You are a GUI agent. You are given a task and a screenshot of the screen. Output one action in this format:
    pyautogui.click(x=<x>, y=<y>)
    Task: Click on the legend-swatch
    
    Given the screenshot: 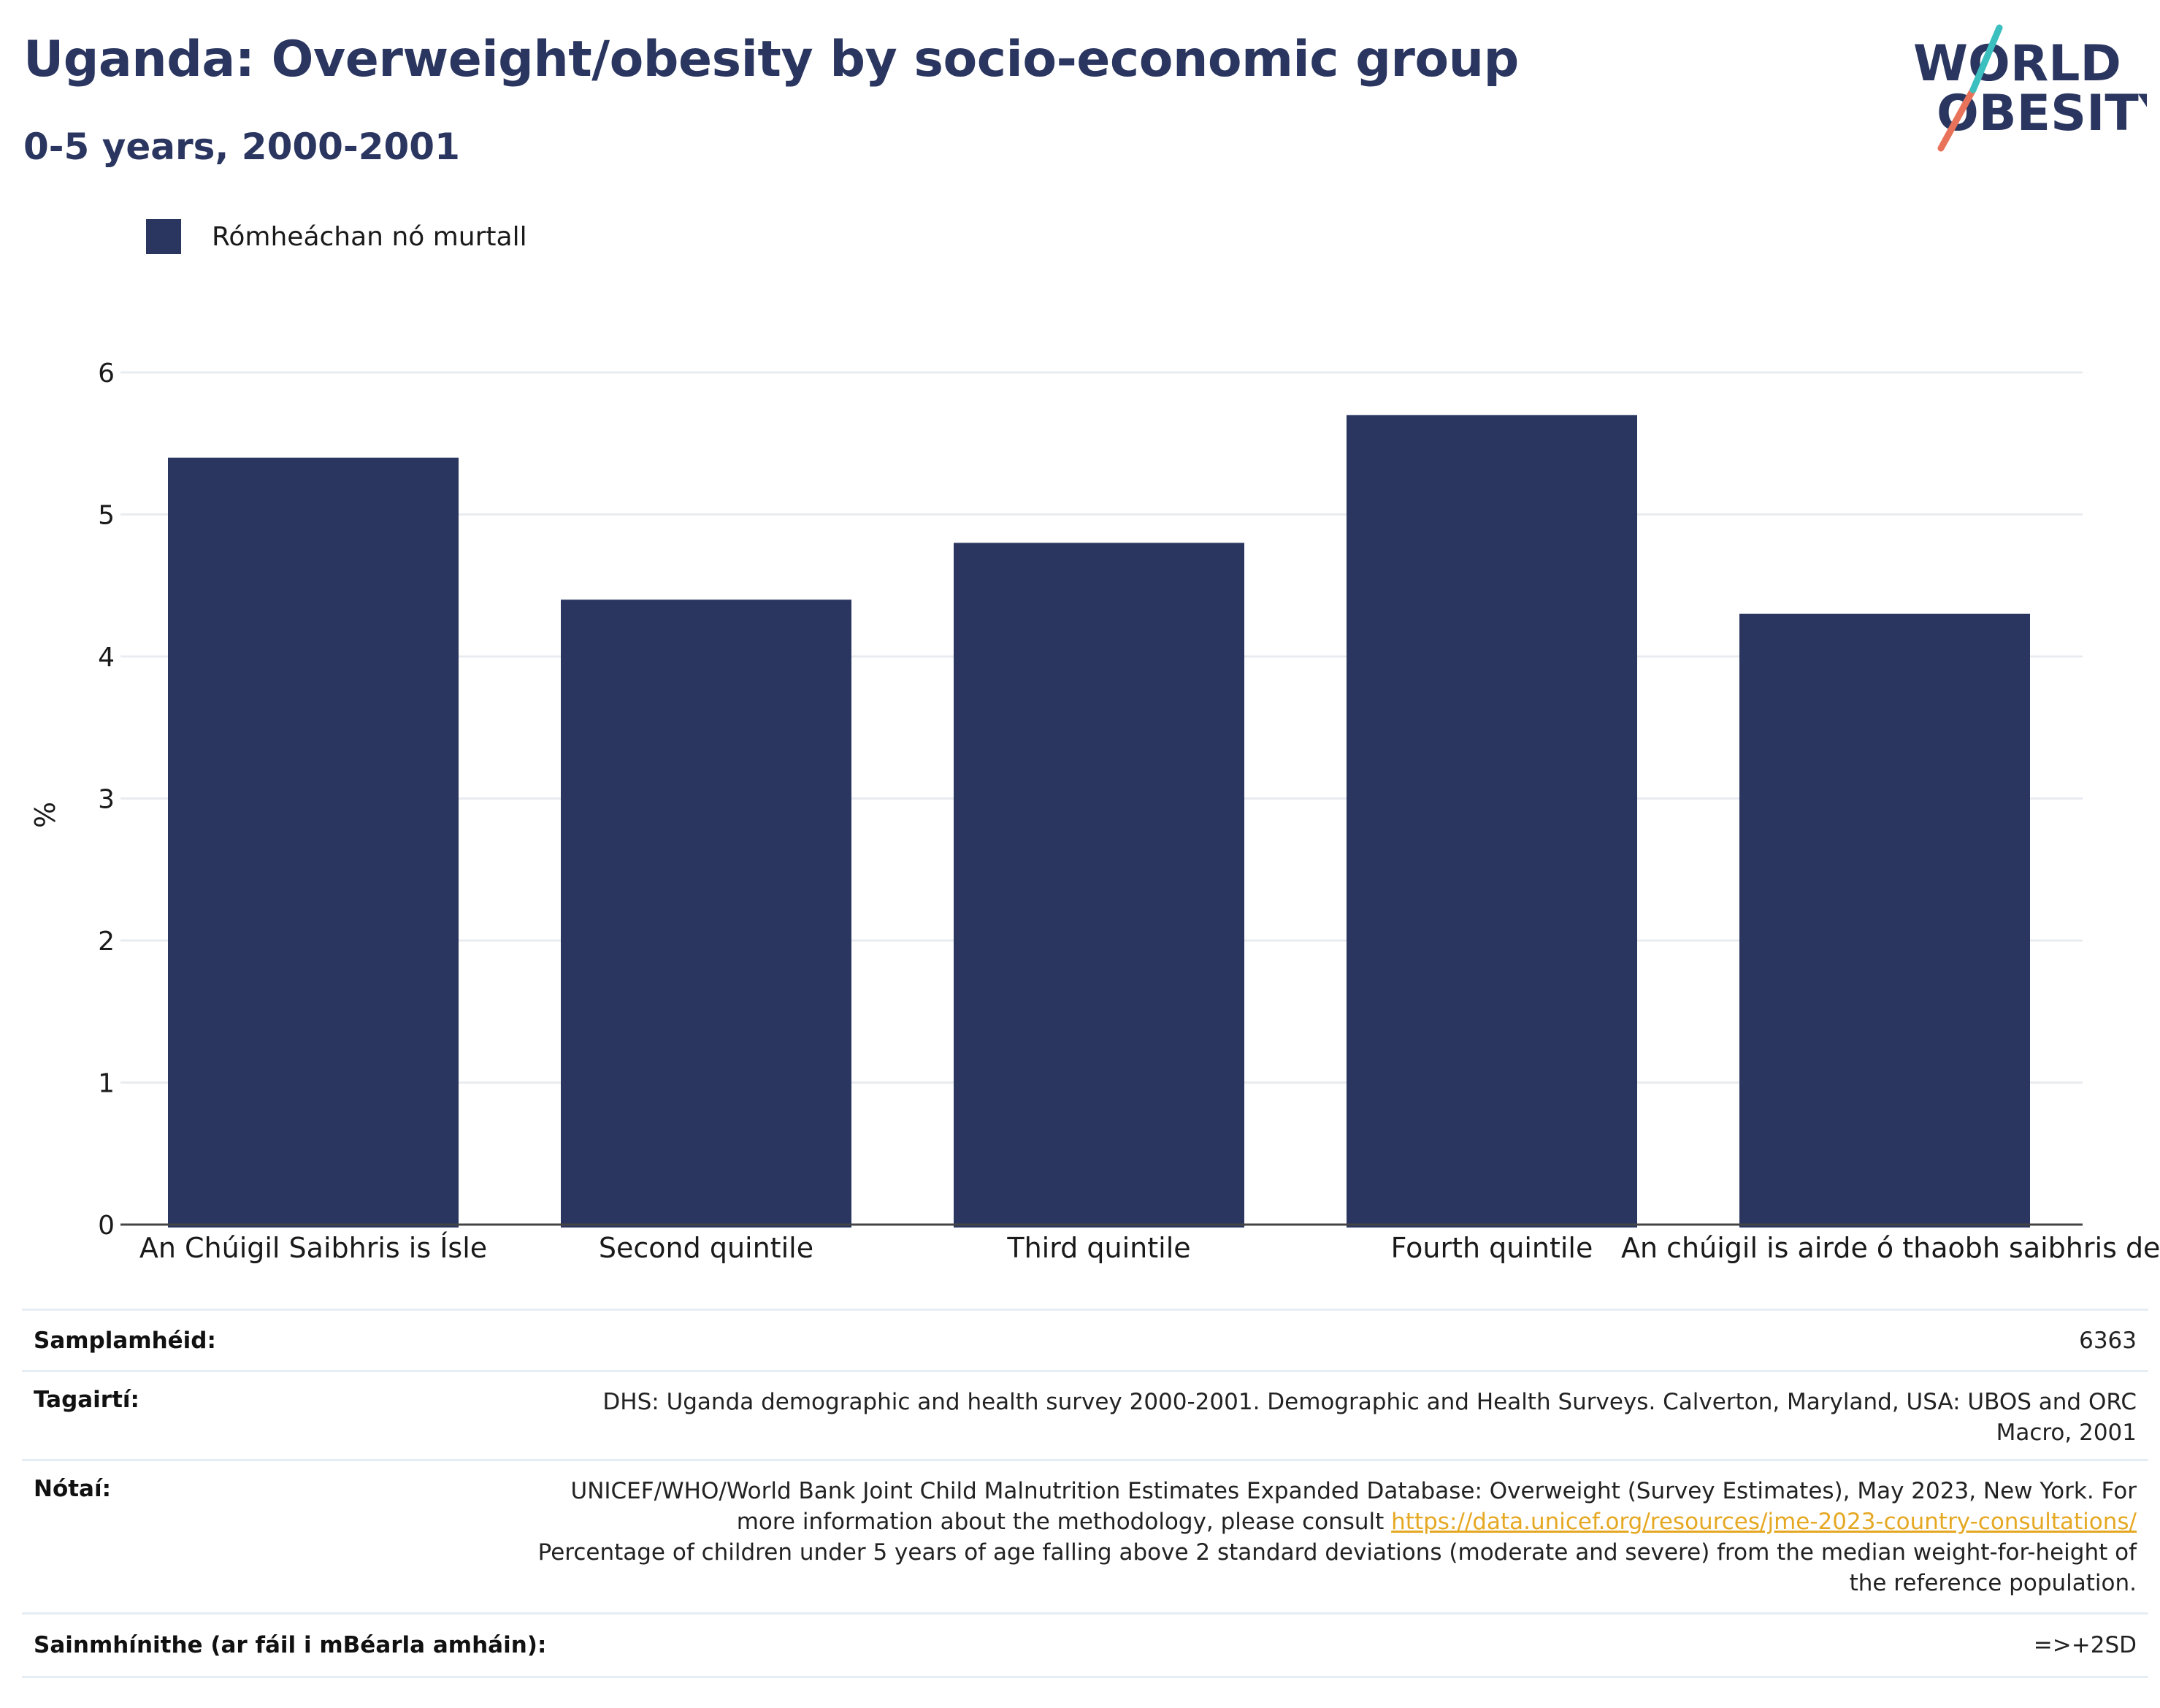 What is the action you would take?
    pyautogui.click(x=163, y=236)
    